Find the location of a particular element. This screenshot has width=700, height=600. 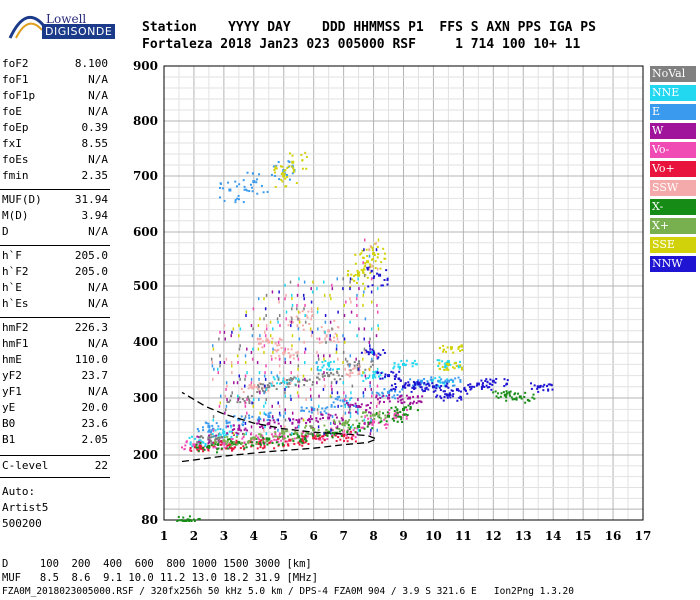

param-key: C-level is located at coordinates (25, 465).